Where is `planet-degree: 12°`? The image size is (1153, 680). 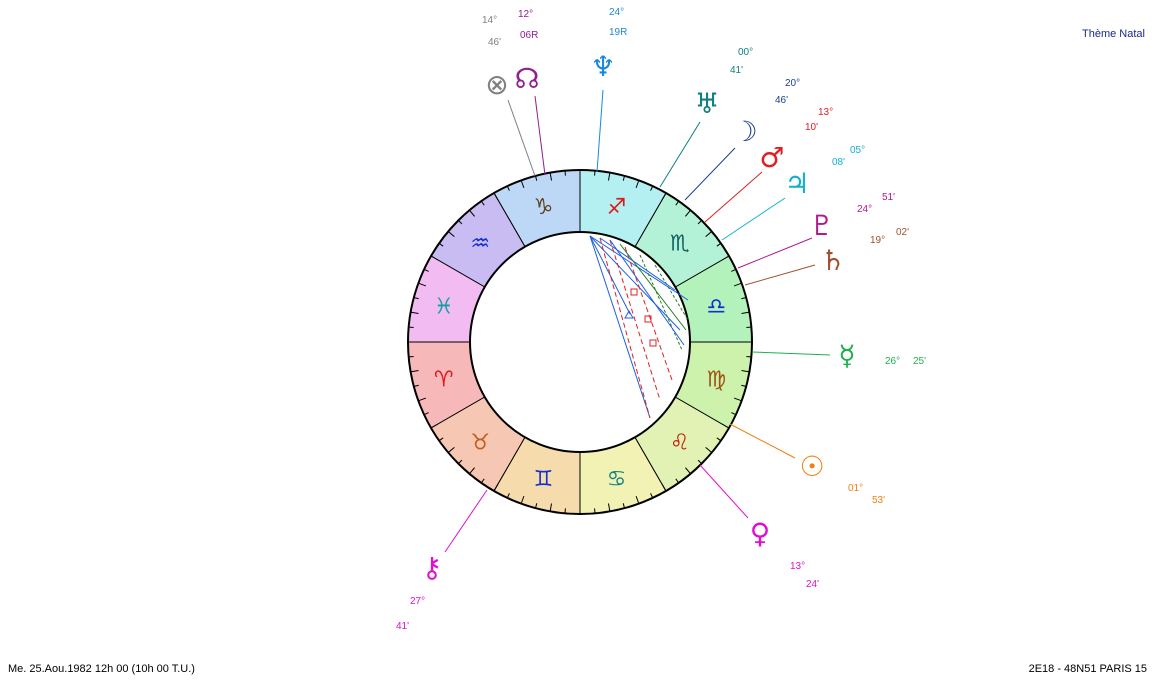 planet-degree: 12° is located at coordinates (525, 14).